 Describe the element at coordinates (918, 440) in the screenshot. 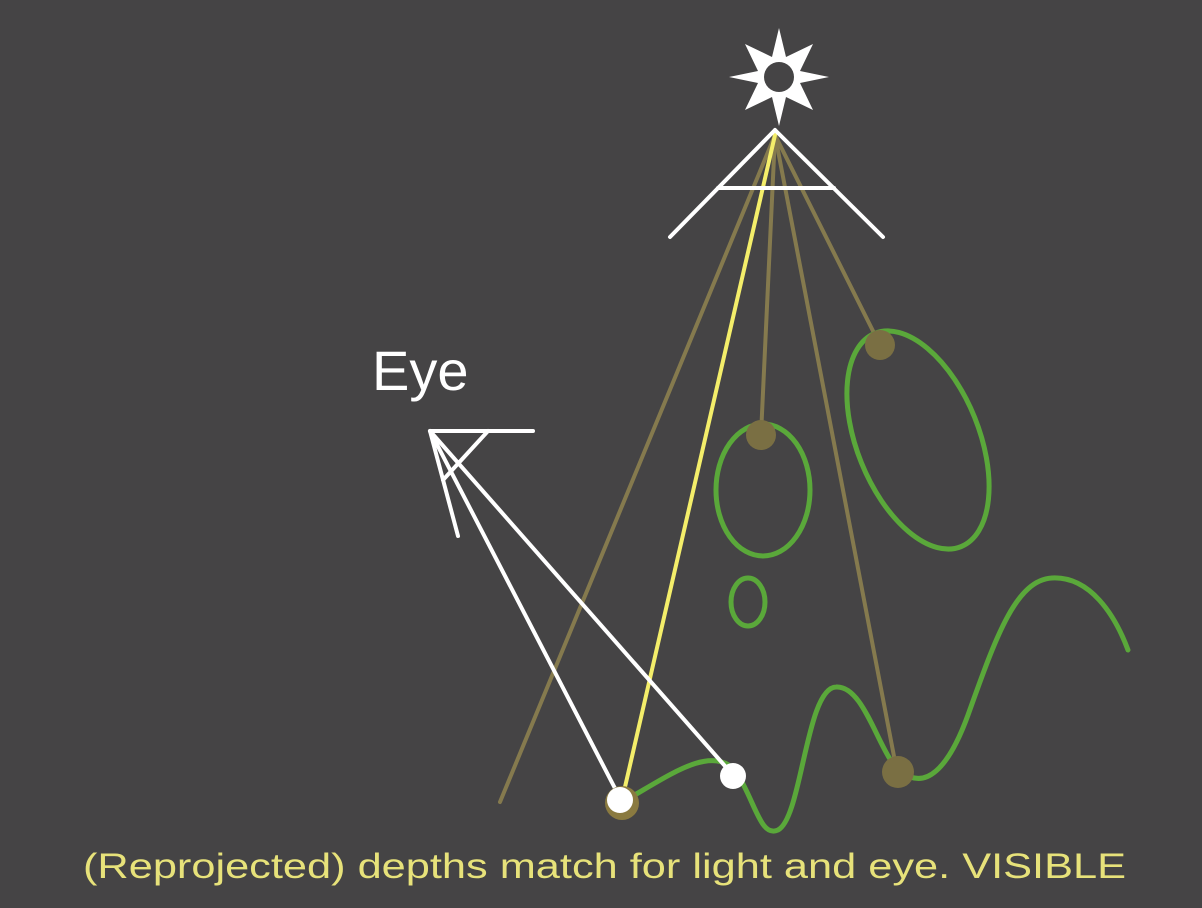

I see `tall-ellipse-object` at that location.